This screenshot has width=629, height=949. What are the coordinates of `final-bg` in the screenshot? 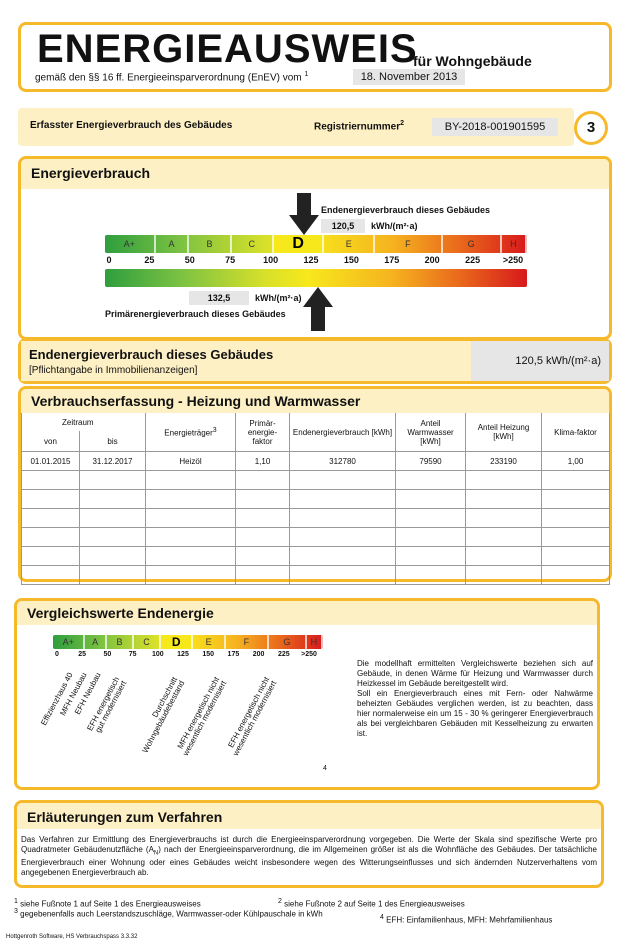 It's located at (246, 361).